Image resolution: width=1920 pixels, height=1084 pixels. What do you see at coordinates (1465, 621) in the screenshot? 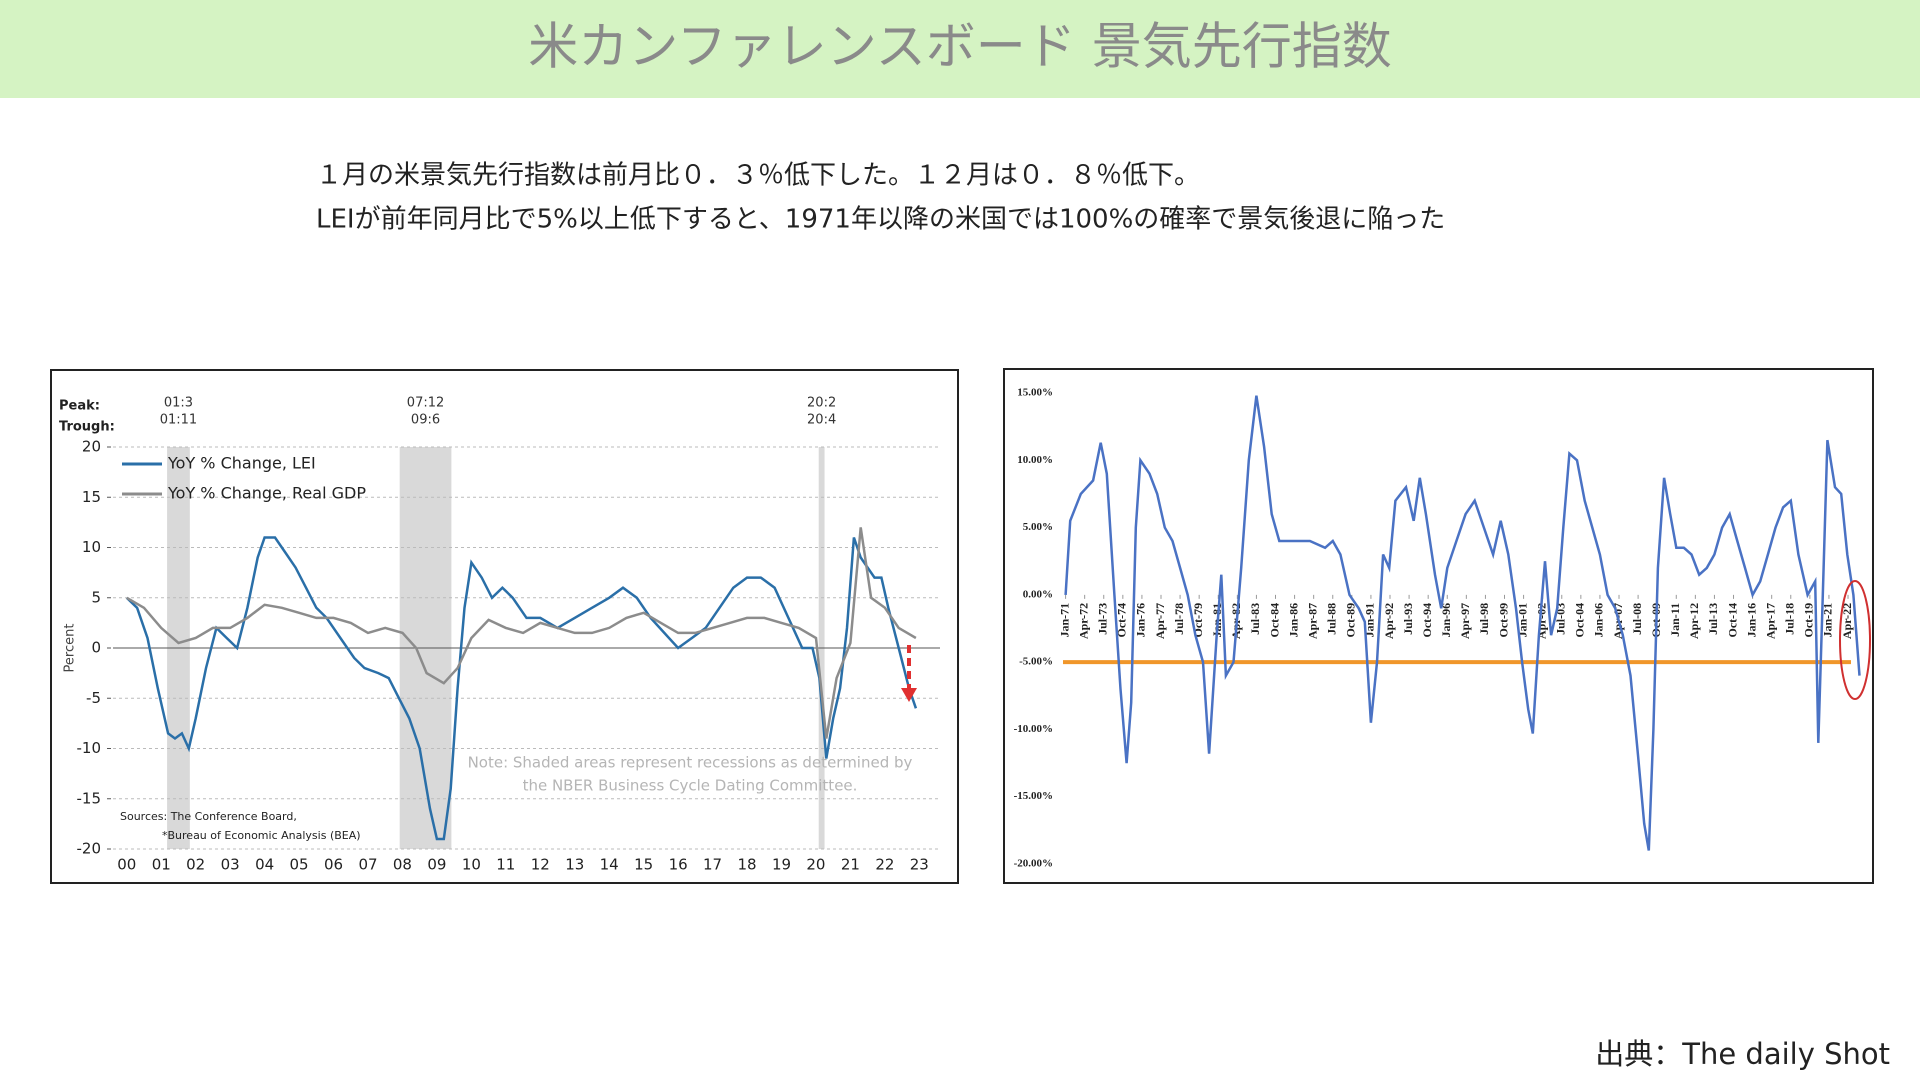
I see `x-tick-label: Apr-97` at bounding box center [1465, 621].